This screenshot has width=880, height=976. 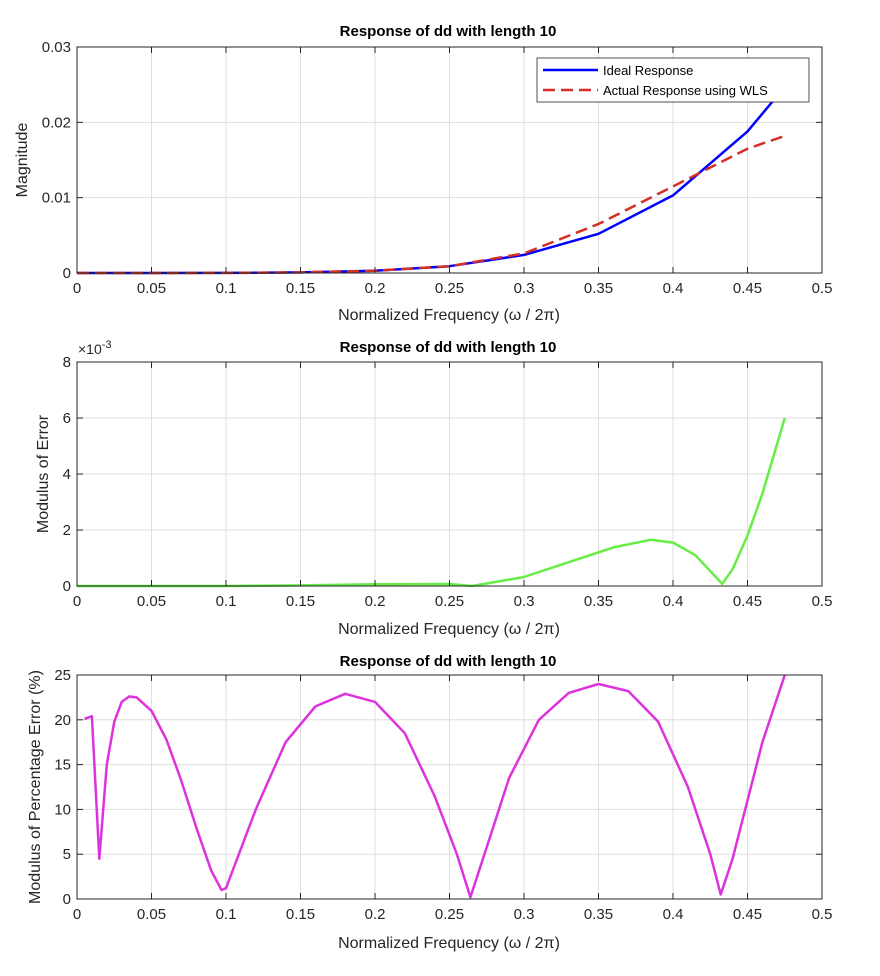 I want to click on y-tick-label: 25, so click(x=62, y=675).